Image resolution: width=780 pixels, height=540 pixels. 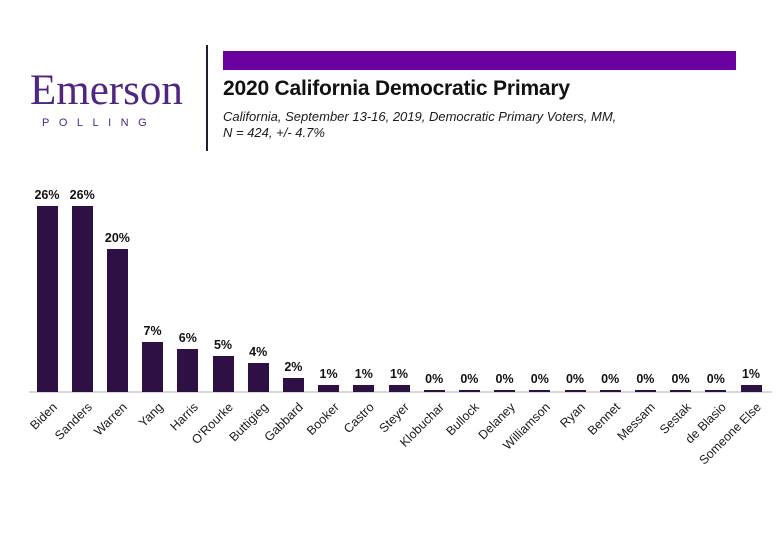 I want to click on bar-value-label-gabbard: 2%, so click(x=293, y=366).